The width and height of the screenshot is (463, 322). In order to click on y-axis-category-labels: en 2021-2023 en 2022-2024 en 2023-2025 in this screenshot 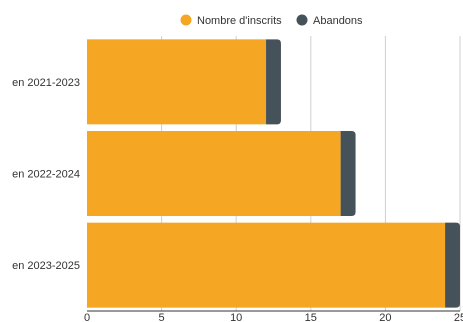, I will do `click(46, 174)`.